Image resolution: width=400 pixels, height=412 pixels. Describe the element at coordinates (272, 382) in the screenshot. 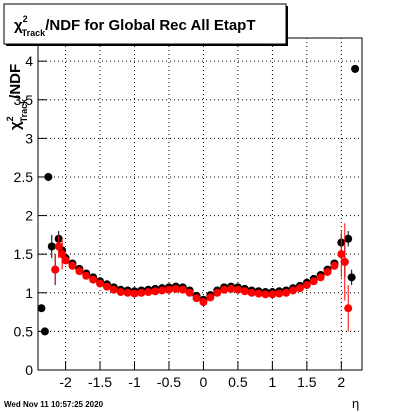

I see `x-tick-label: 1` at that location.